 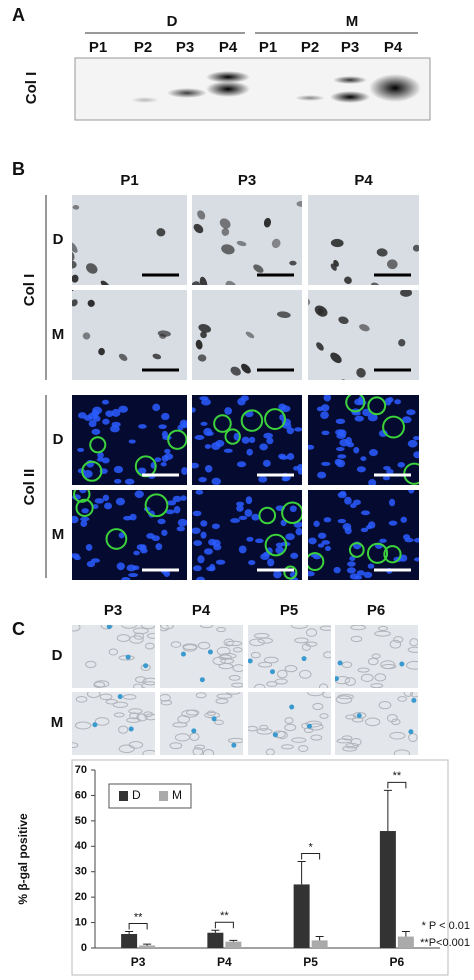 I want to click on y-tick-label: 20, so click(x=81, y=897).